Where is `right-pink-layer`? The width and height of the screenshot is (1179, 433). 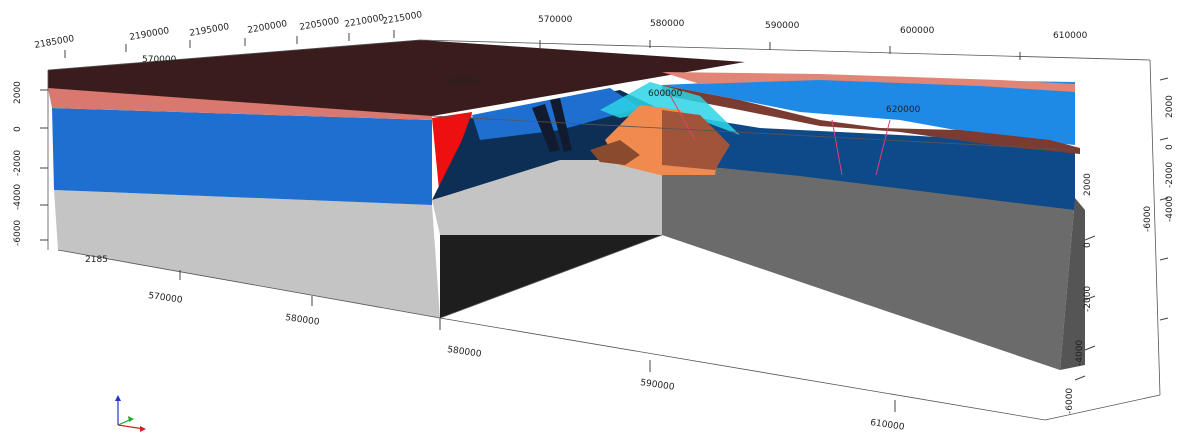
right-pink-layer is located at coordinates (868, 82).